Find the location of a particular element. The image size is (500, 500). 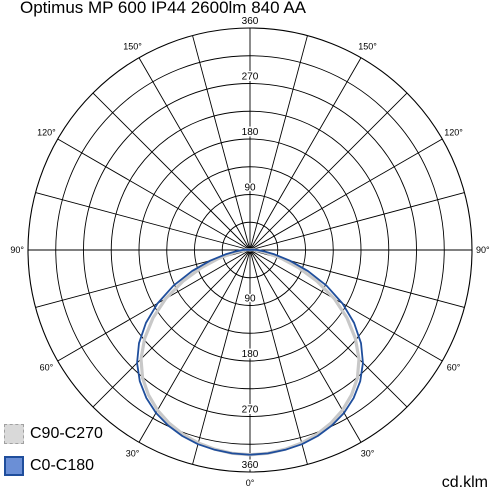

legend-item-c90-c270: C90-C270 is located at coordinates (53, 434).